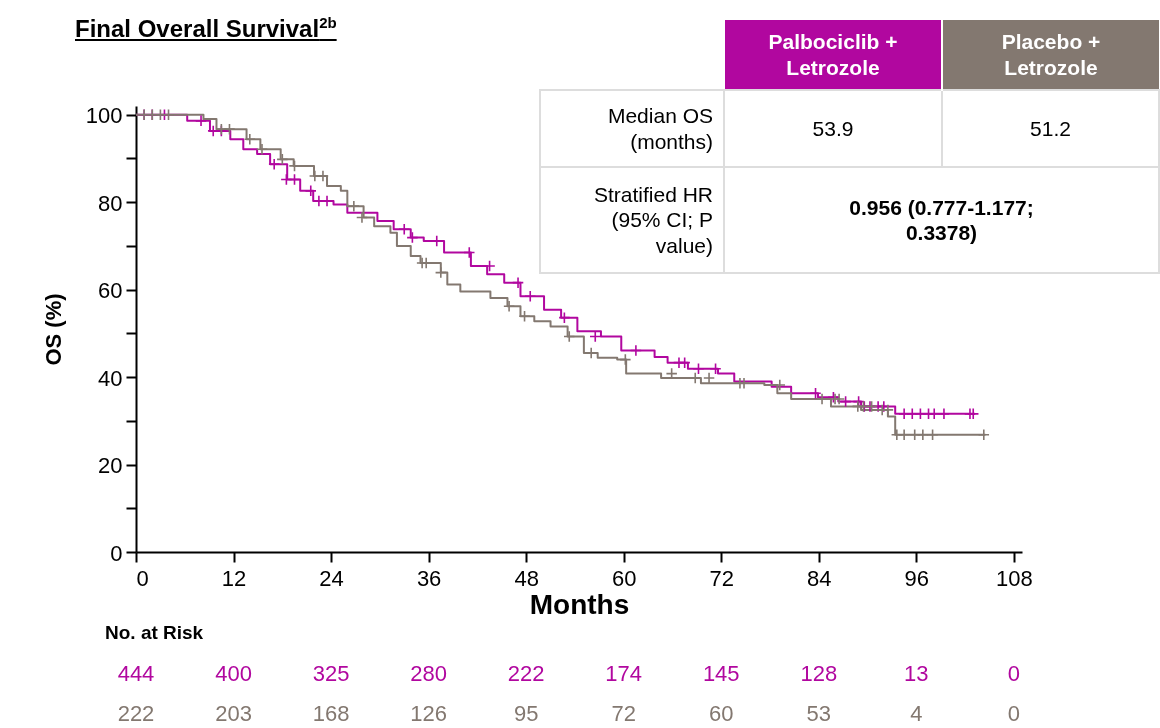  Describe the element at coordinates (819, 578) in the screenshot. I see `x-tick-label: 84` at that location.